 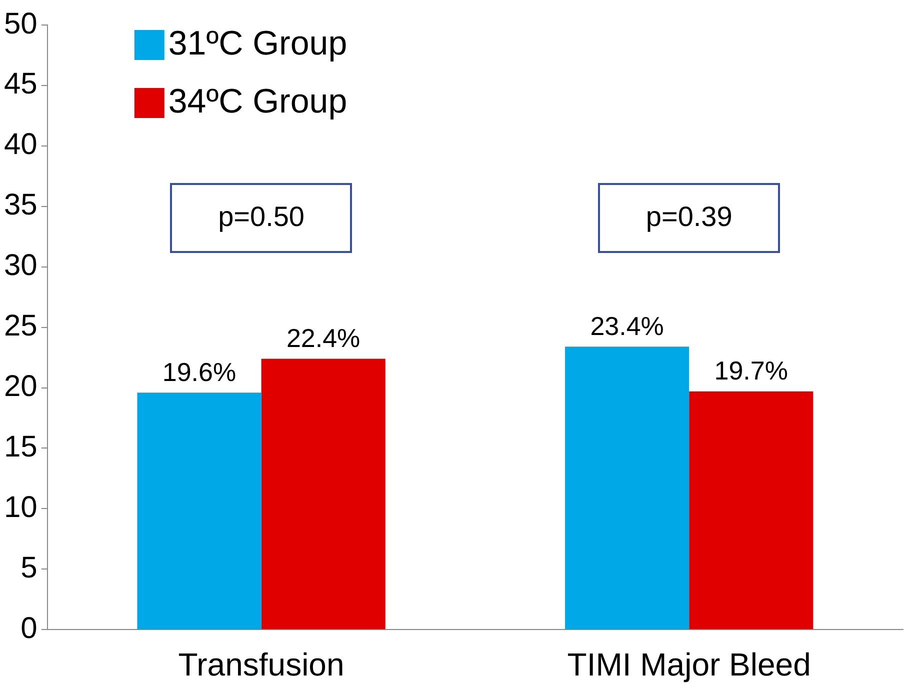 I want to click on data-label: 23.4%, so click(x=627, y=325).